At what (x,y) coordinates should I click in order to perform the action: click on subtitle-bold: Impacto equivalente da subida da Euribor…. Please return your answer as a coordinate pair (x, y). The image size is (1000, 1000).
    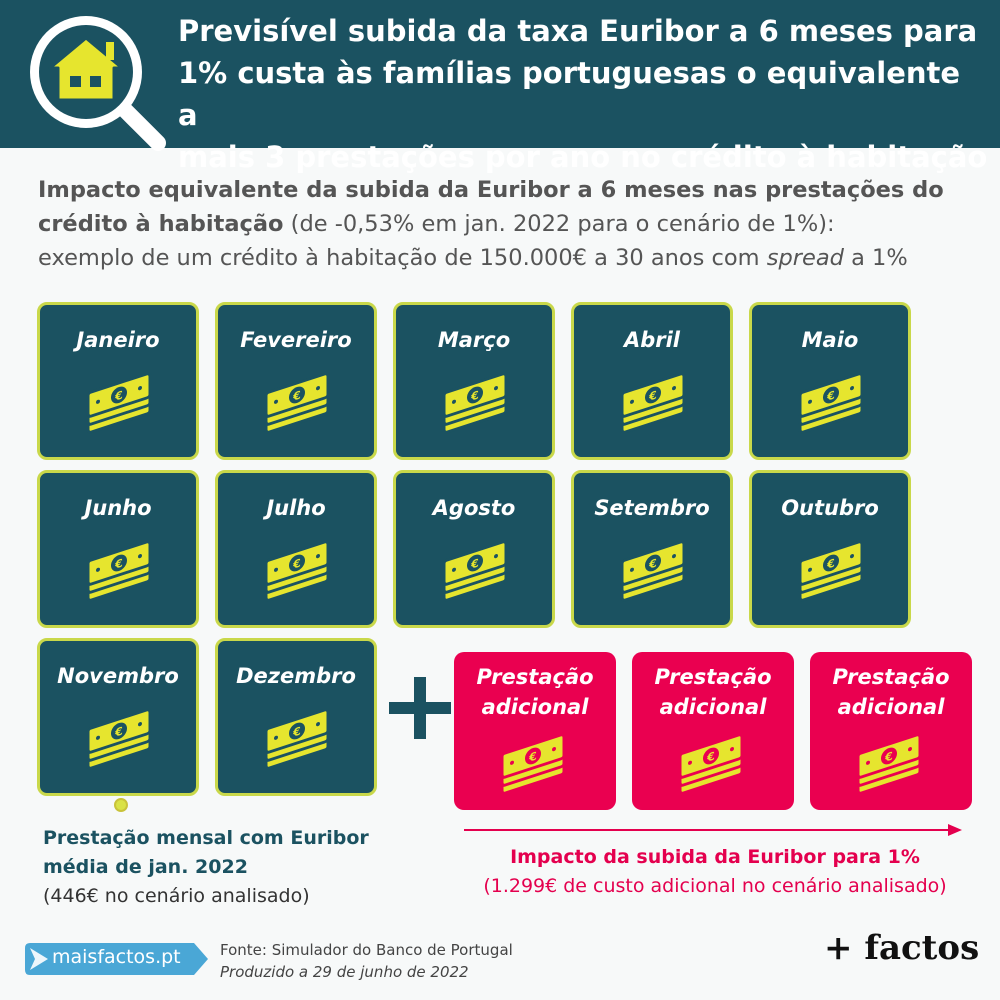
    Looking at the image, I should click on (491, 190).